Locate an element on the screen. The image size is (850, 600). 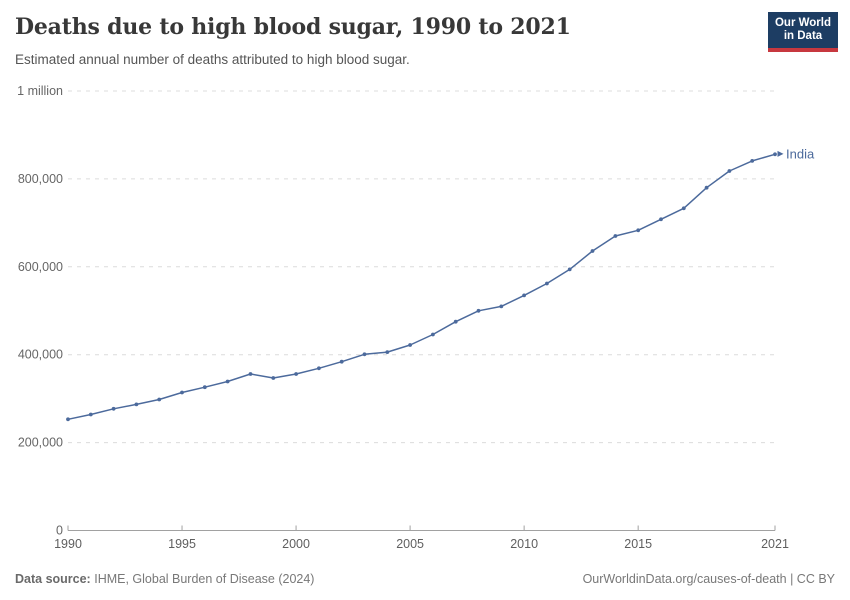
data-source-label: Data source: is located at coordinates (53, 579).